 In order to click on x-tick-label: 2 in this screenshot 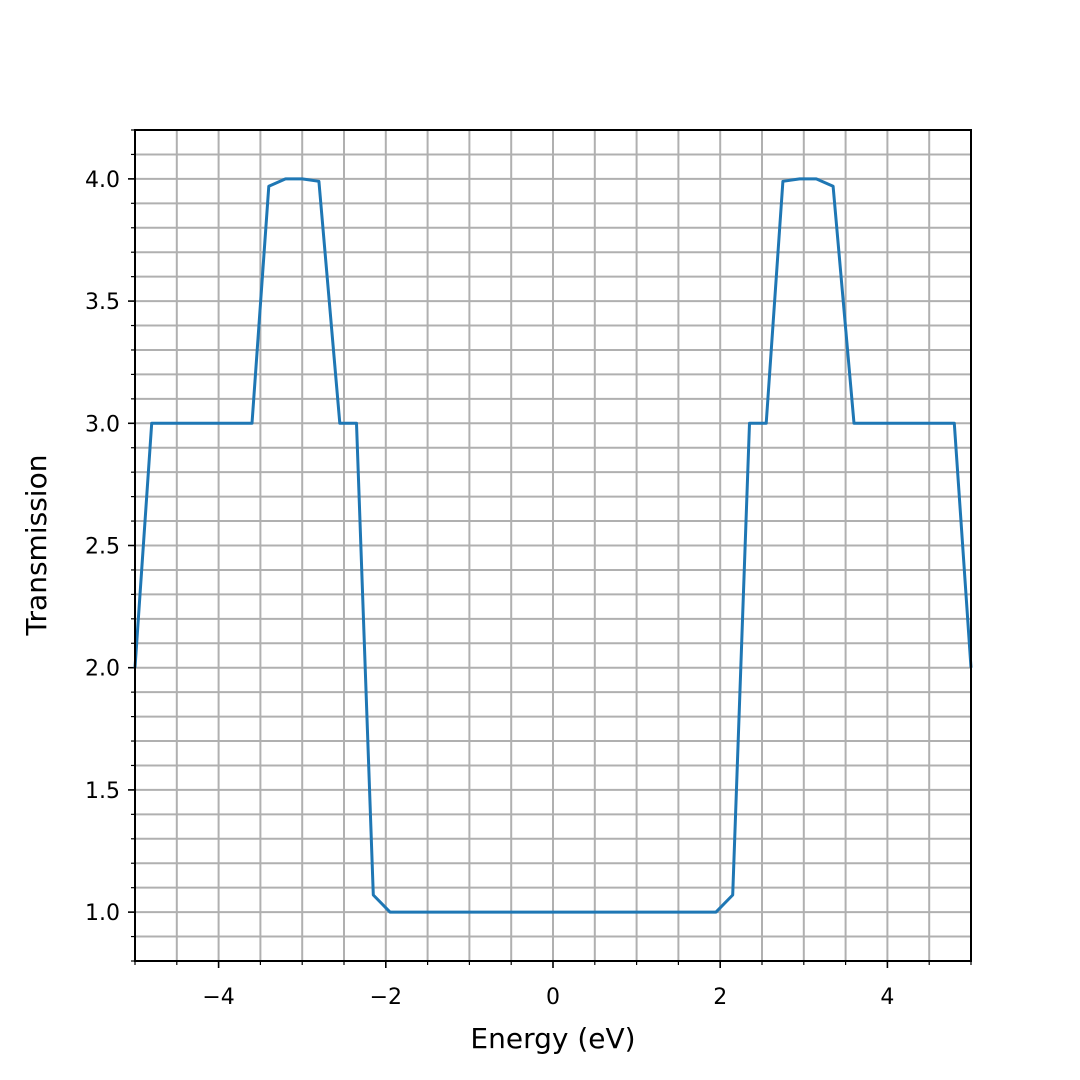, I will do `click(720, 997)`.